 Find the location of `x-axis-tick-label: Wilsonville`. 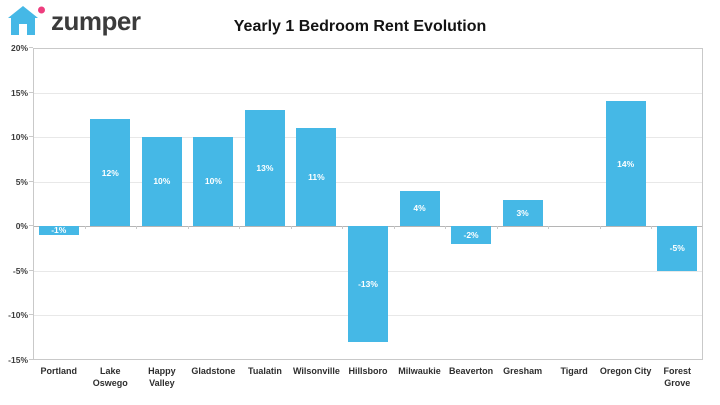

x-axis-tick-label: Wilsonville is located at coordinates (316, 371).